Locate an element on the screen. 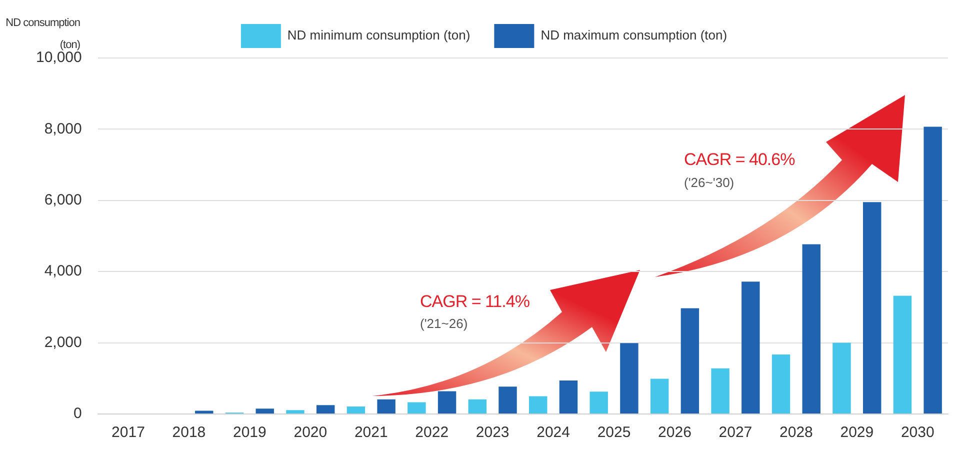  legend-label: ND maximum consumption (ton) is located at coordinates (634, 35).